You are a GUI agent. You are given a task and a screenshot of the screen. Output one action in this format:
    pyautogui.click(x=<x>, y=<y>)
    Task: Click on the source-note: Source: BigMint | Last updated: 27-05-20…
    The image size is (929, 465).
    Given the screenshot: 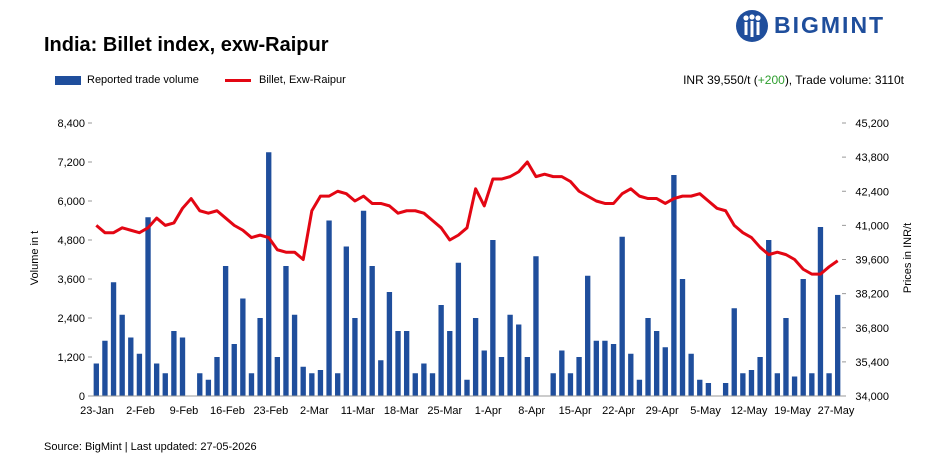 What is the action you would take?
    pyautogui.click(x=150, y=447)
    